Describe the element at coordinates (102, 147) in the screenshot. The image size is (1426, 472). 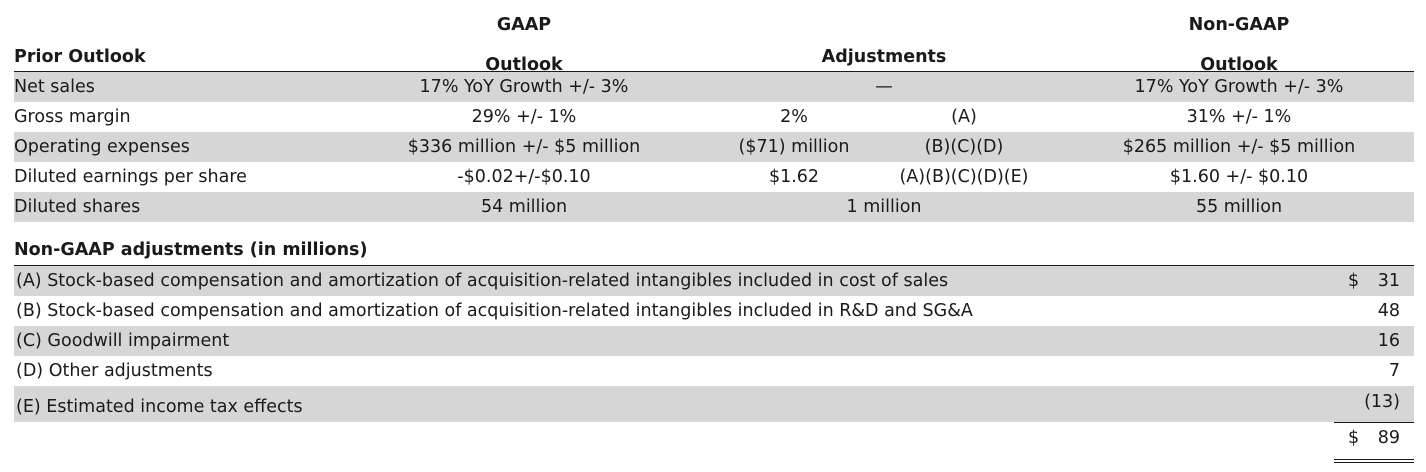
I see `row-label: Operating expenses` at that location.